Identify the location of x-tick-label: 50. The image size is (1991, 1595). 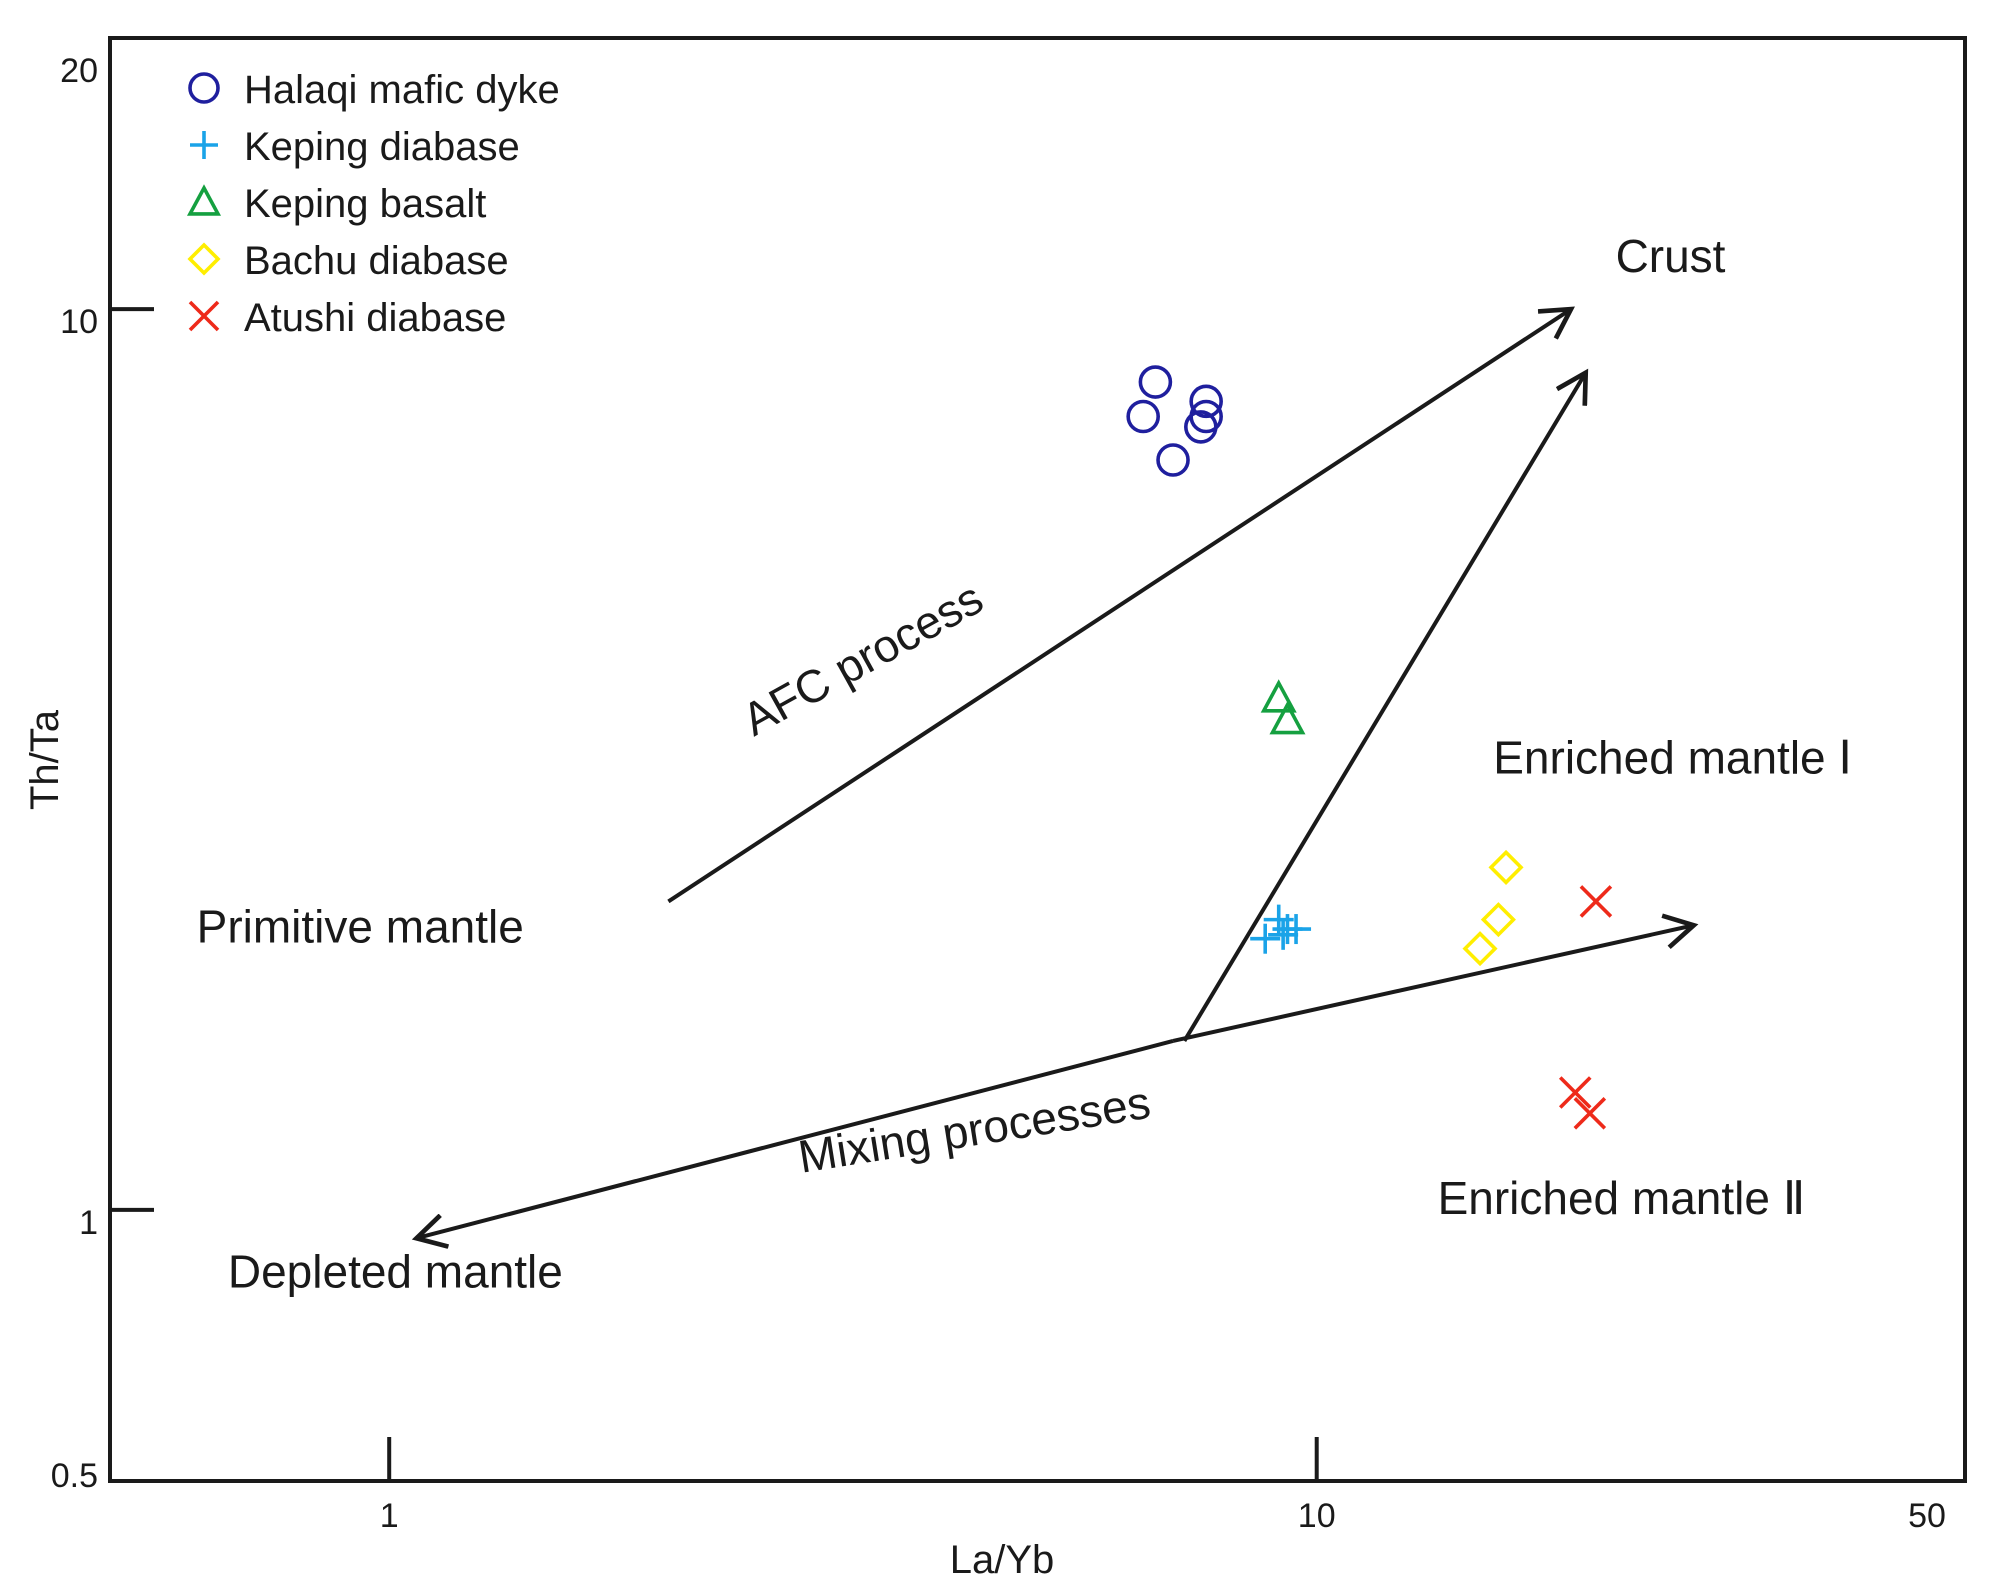
(1927, 1516).